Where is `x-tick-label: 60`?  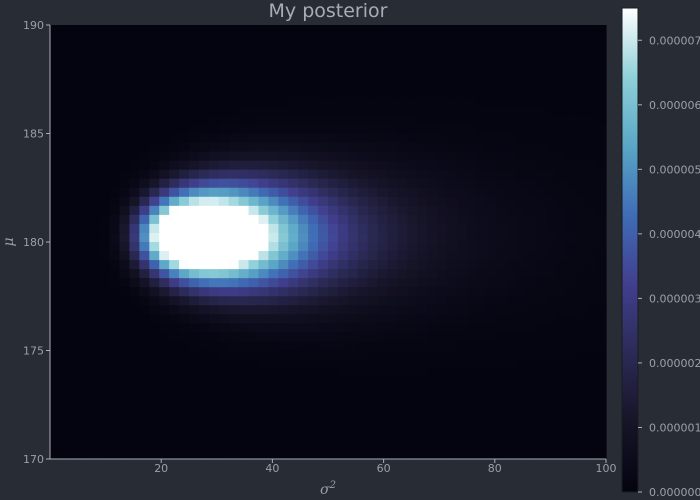
x-tick-label: 60 is located at coordinates (384, 468).